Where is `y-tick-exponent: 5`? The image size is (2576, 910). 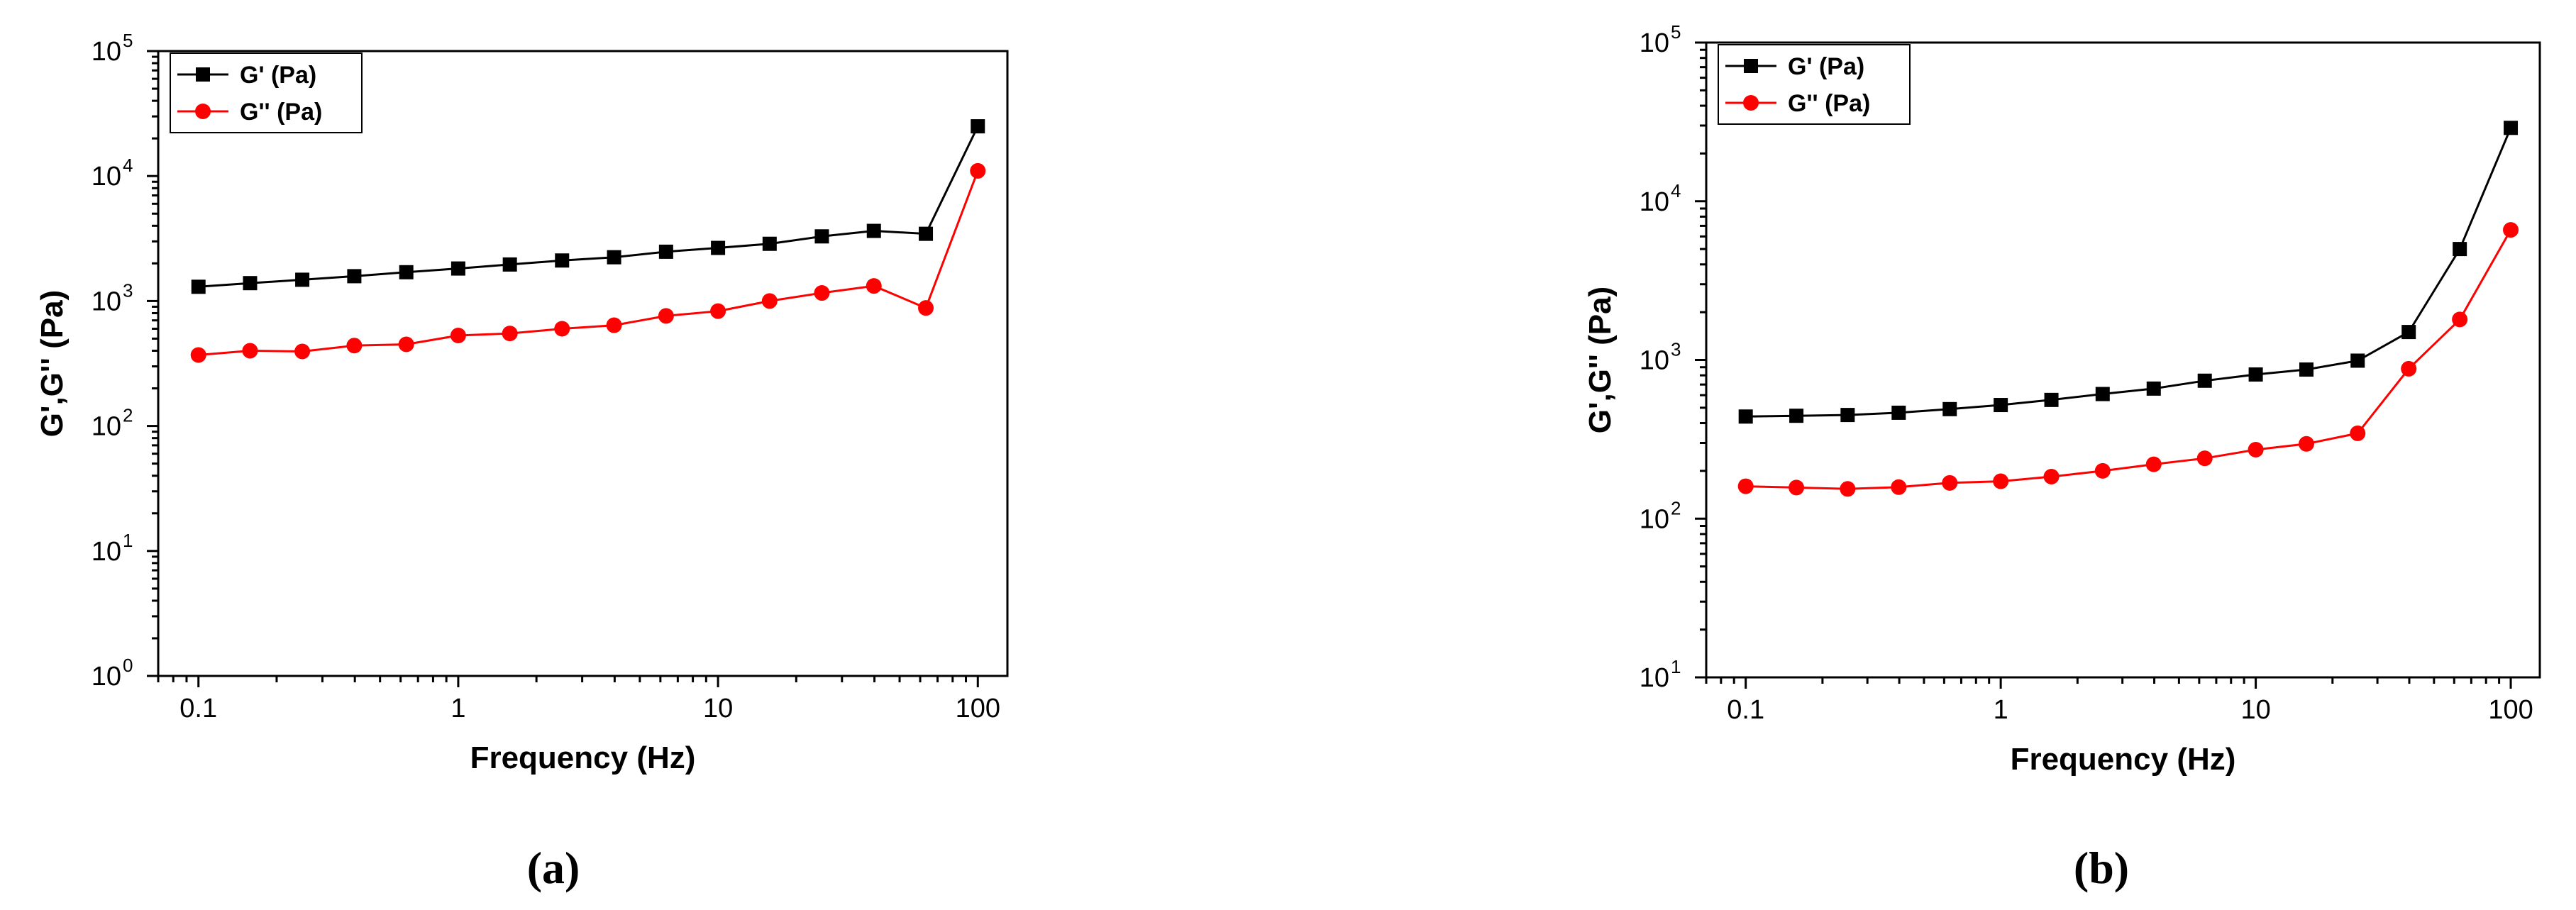 y-tick-exponent: 5 is located at coordinates (128, 40).